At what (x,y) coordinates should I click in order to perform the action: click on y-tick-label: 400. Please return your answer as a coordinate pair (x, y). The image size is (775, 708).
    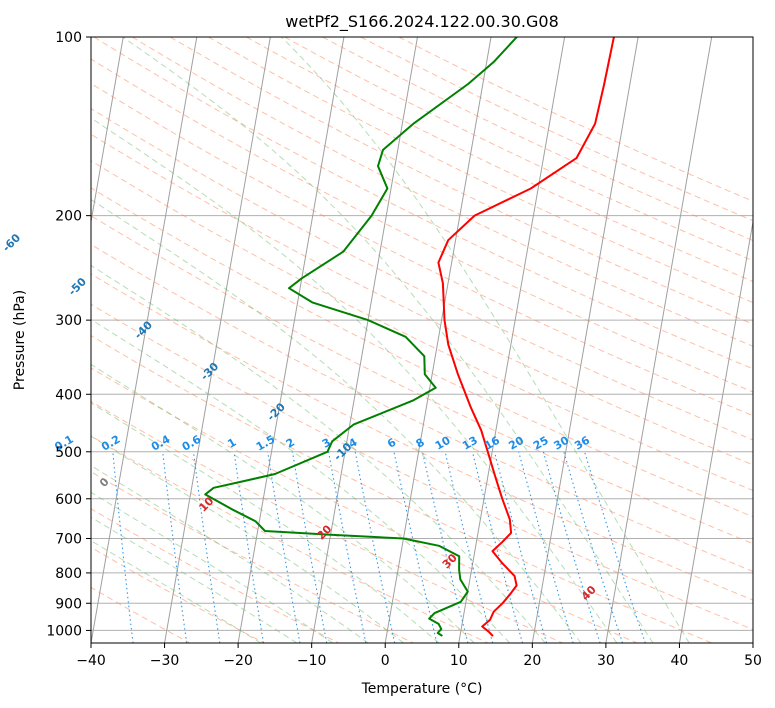
    Looking at the image, I should click on (68, 395).